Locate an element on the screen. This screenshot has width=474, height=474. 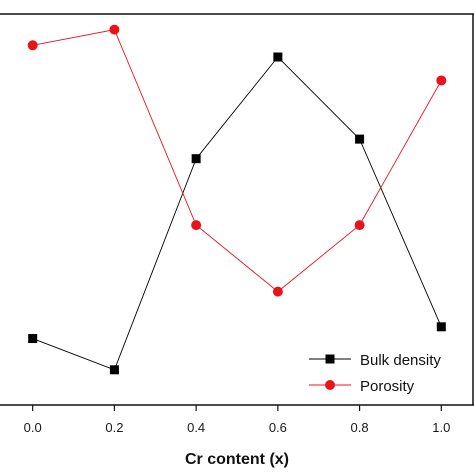
legend-circle-marker is located at coordinates (330, 385).